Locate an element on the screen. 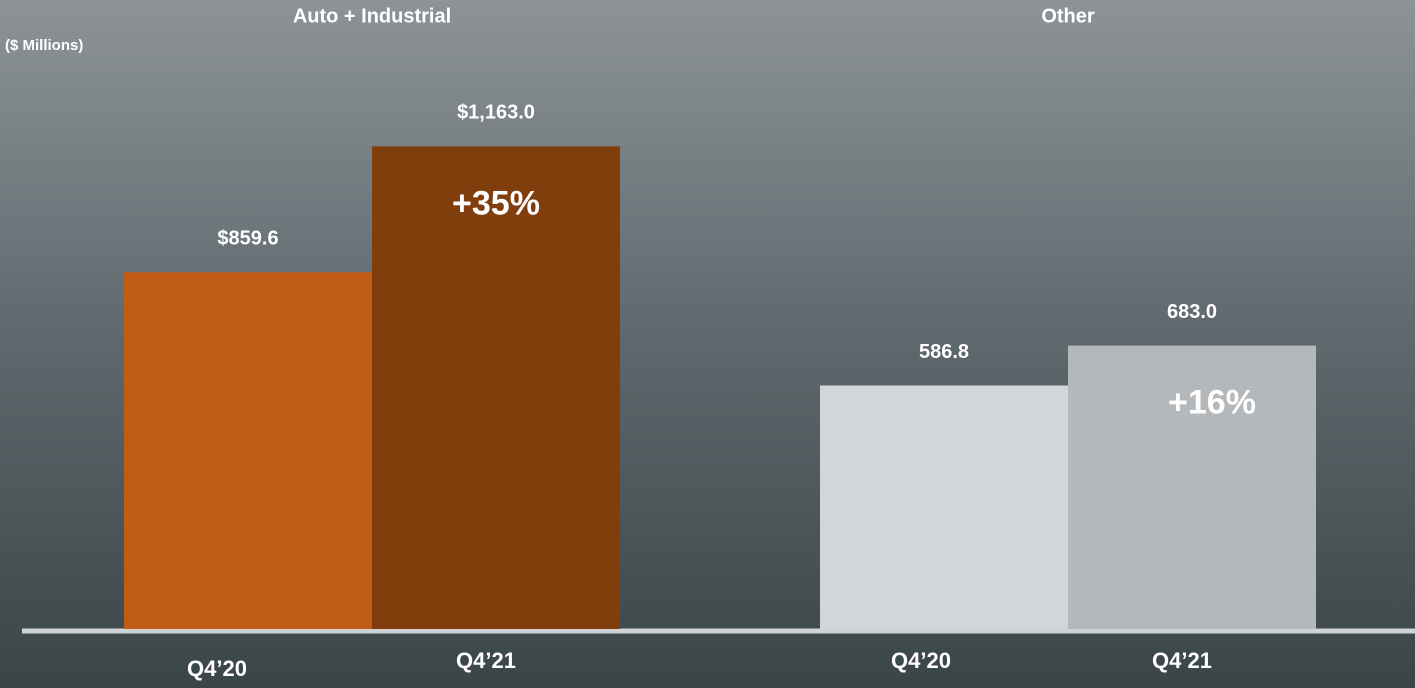 Image resolution: width=1415 pixels, height=688 pixels. value-label: 683.0 is located at coordinates (1192, 312).